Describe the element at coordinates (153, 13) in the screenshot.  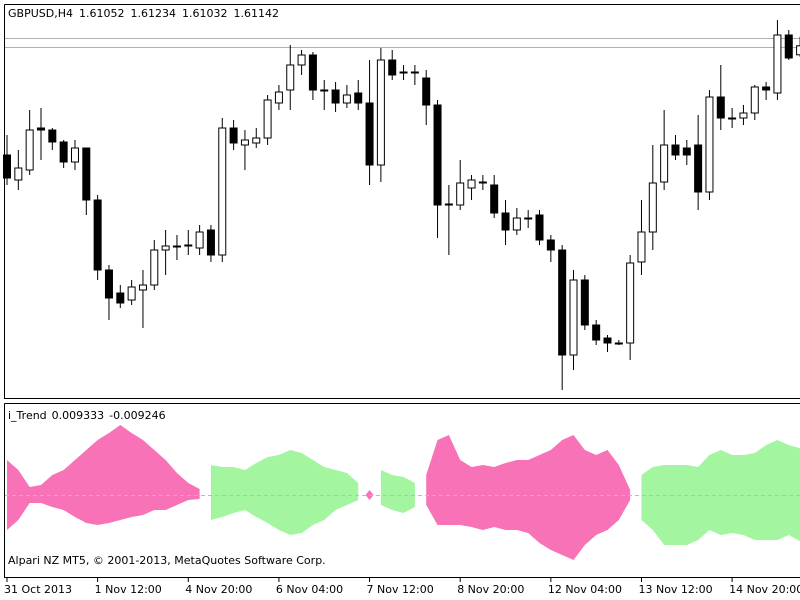
I see `high-value: 1.61234` at that location.